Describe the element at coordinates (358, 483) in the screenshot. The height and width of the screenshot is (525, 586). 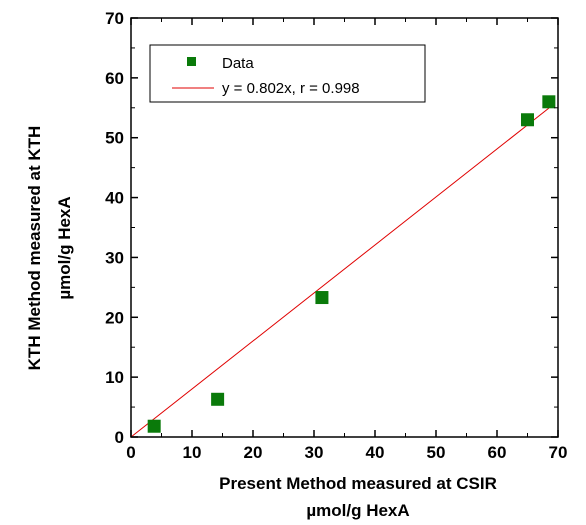
I see `x-axis-title-line-1: Present Method measured at CSIR` at that location.